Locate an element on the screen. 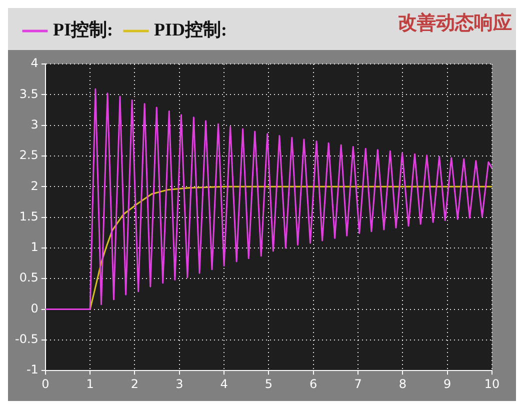 The height and width of the screenshot is (409, 524). x-tick-label: 7 is located at coordinates (358, 383).